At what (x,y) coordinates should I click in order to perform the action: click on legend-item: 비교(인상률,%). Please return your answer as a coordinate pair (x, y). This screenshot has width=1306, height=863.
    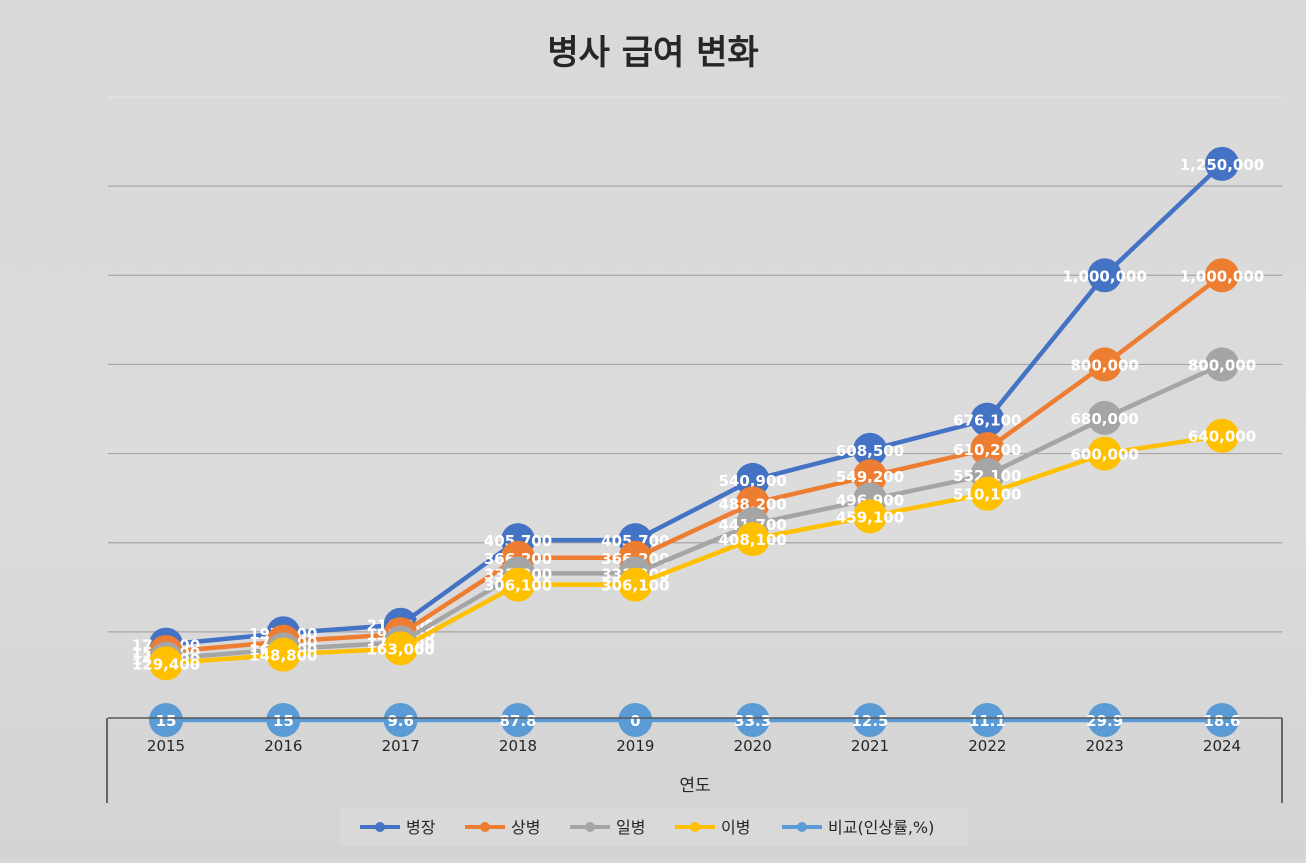
    Looking at the image, I should click on (858, 827).